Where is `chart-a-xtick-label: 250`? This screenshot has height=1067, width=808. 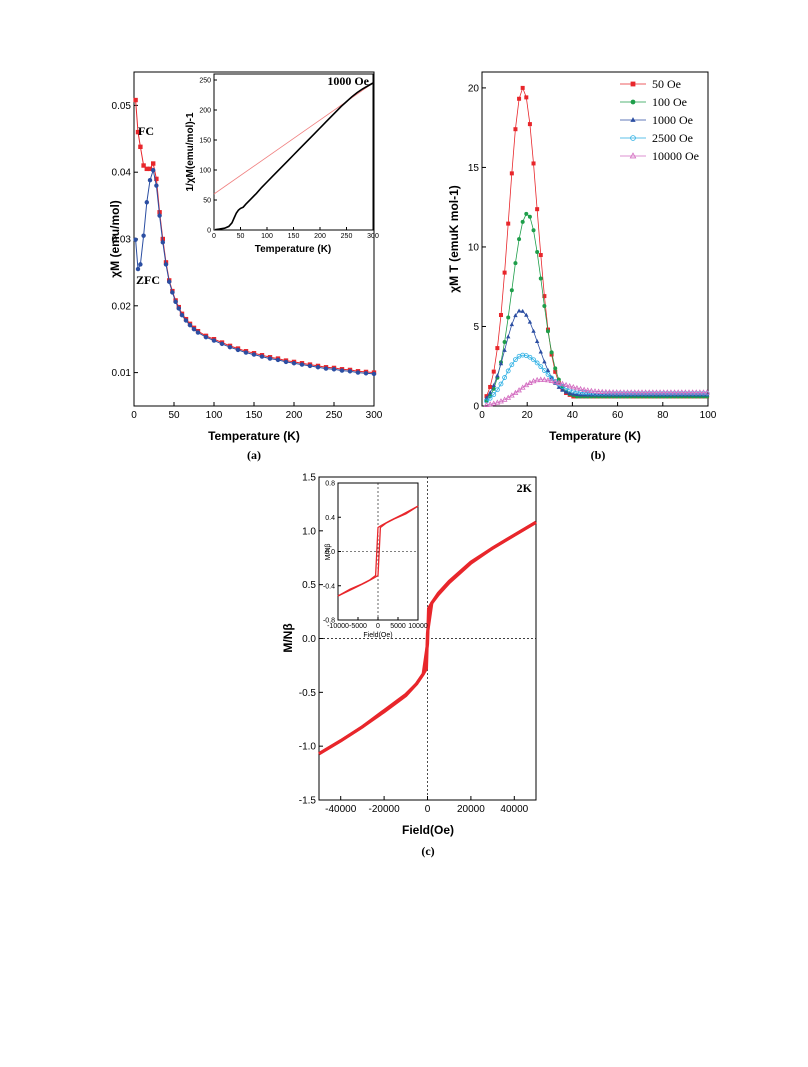 chart-a-xtick-label: 250 is located at coordinates (334, 415).